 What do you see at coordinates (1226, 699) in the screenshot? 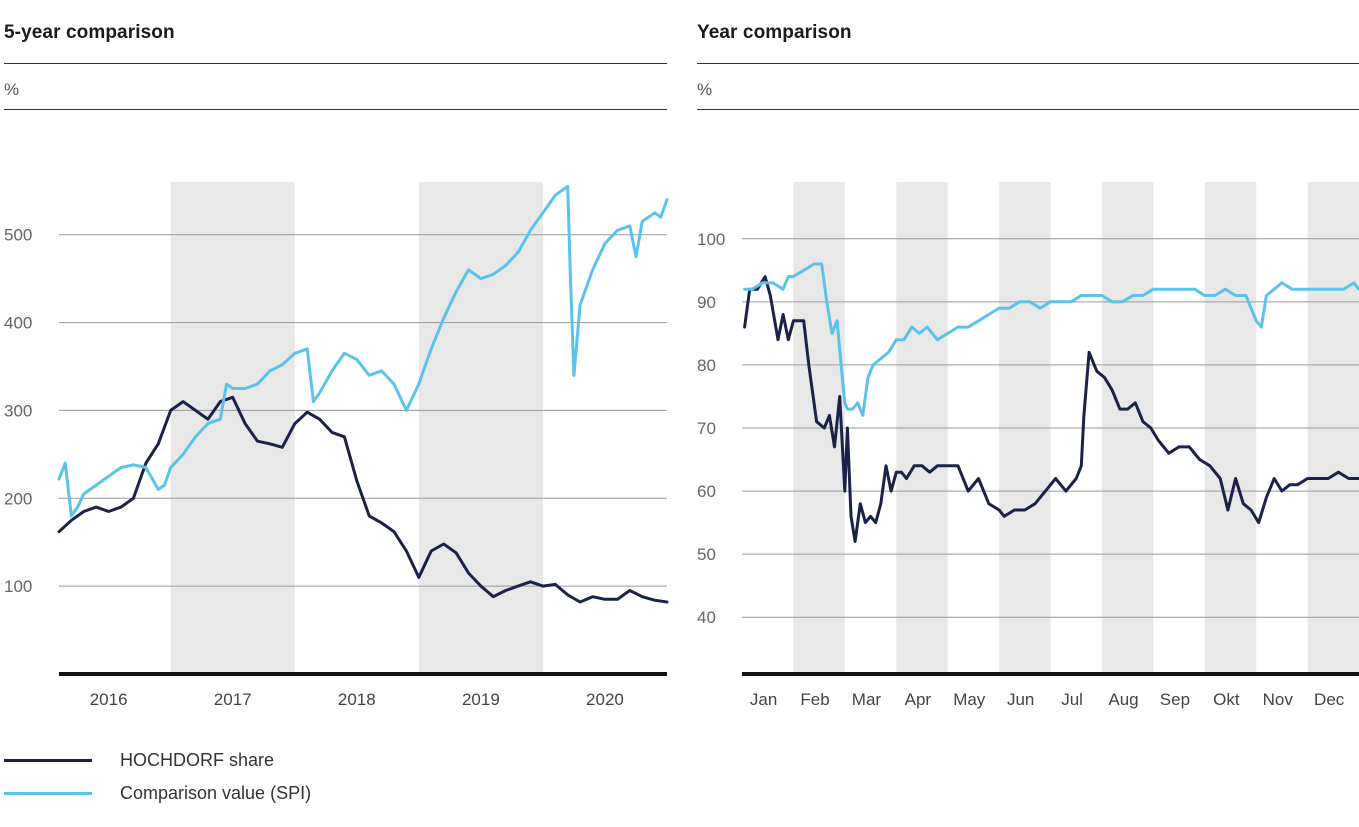
I see `x-tick-label: Okt` at bounding box center [1226, 699].